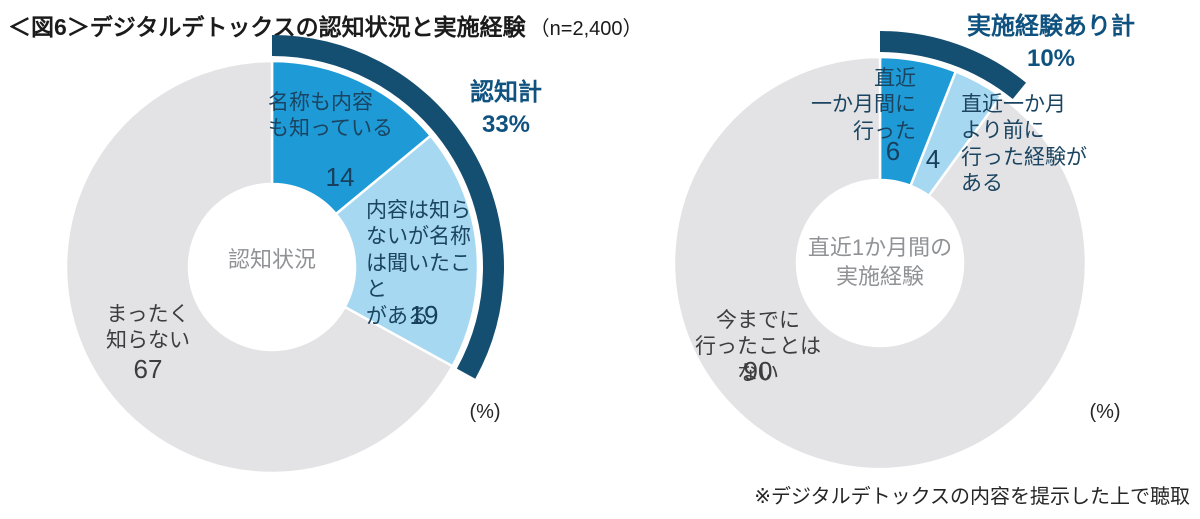 The width and height of the screenshot is (1200, 519). Describe the element at coordinates (952, 65) in the screenshot. I see `donut-1-total-highlight-arc` at that location.